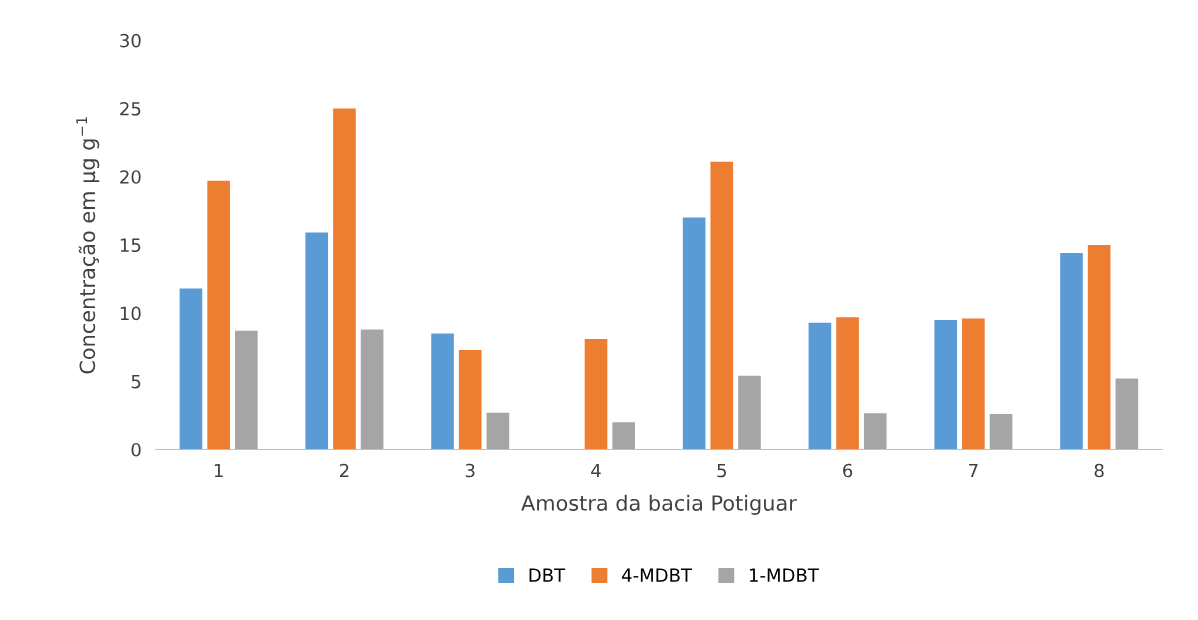 The height and width of the screenshot is (620, 1198). I want to click on y-axis-title: Concentração em µg g$^{−1}$, so click(88, 245).